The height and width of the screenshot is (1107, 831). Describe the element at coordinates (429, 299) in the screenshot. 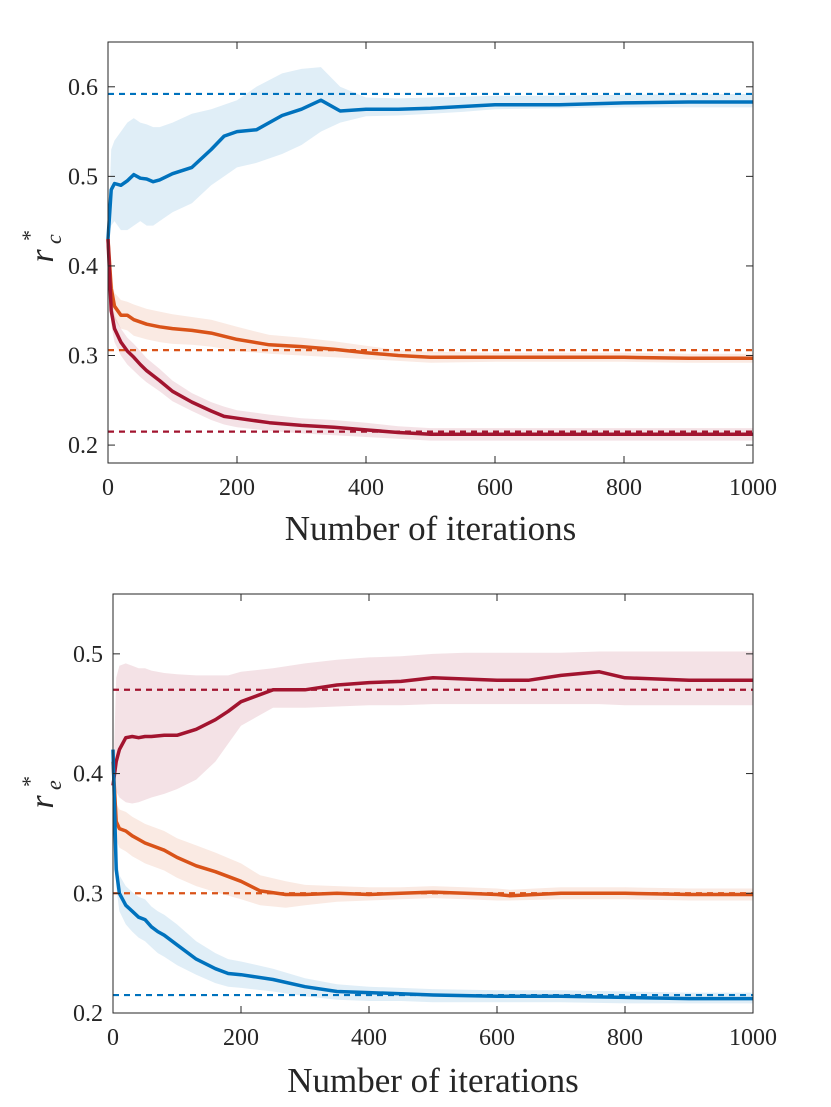

I see `series-line-orange-top` at that location.